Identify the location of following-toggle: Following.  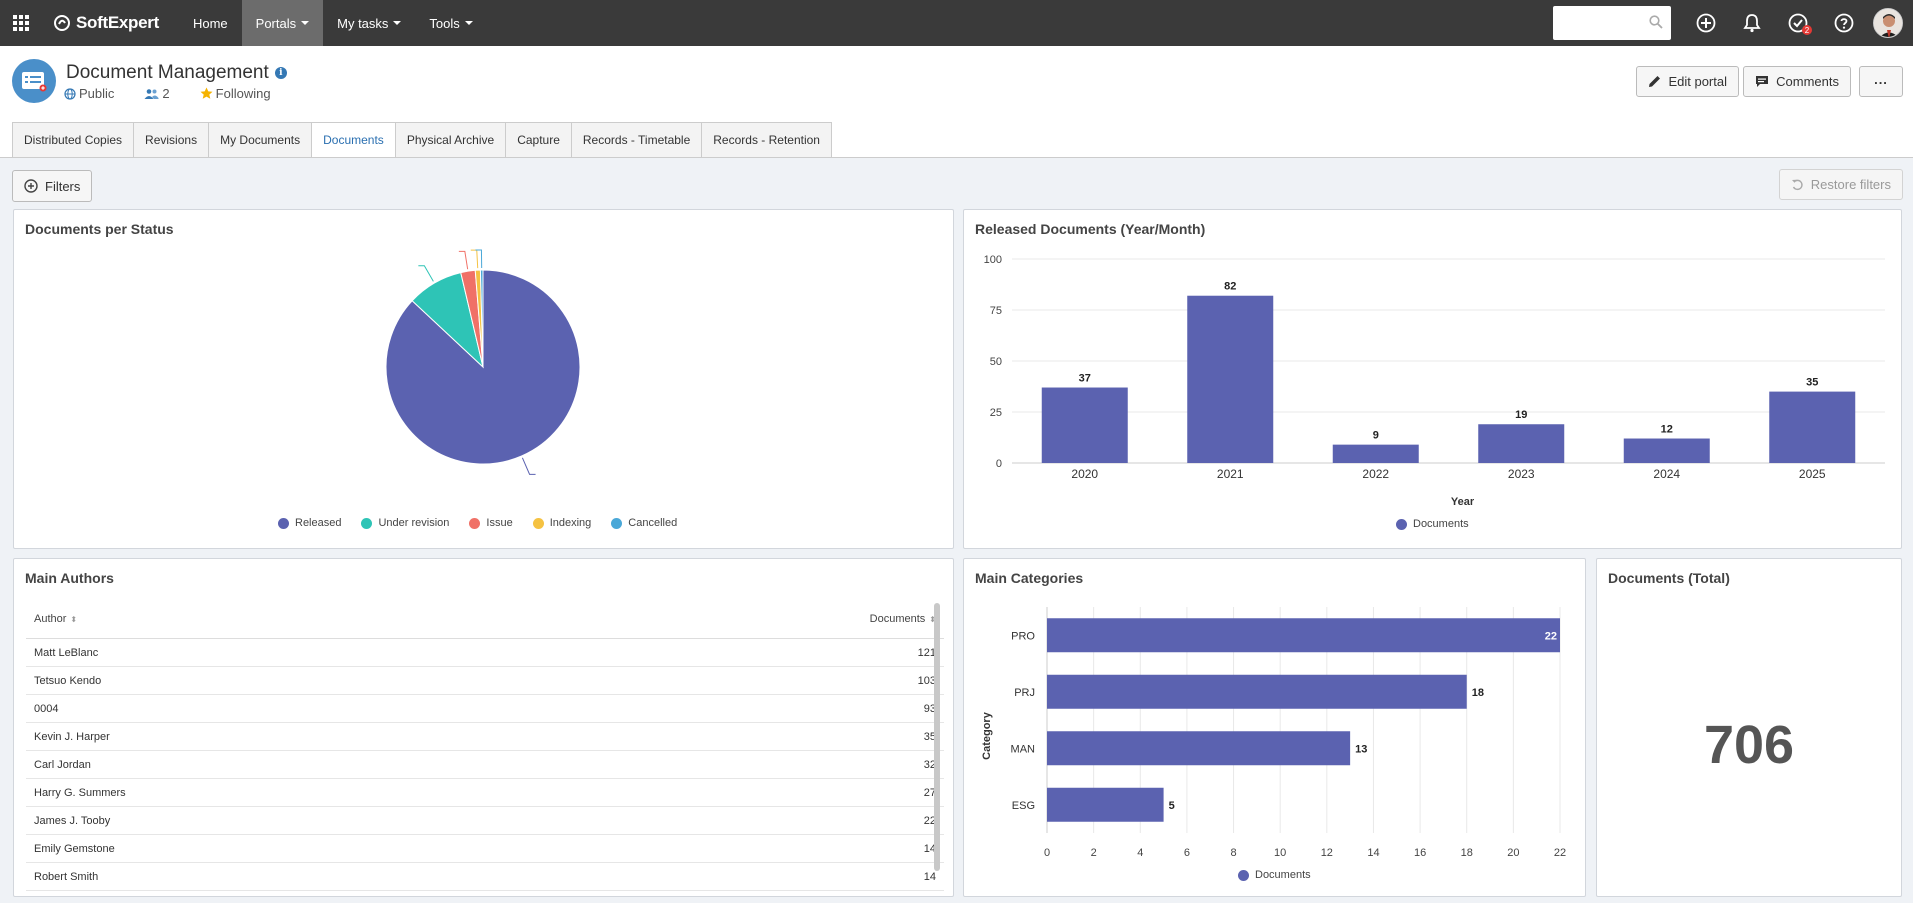
(235, 93).